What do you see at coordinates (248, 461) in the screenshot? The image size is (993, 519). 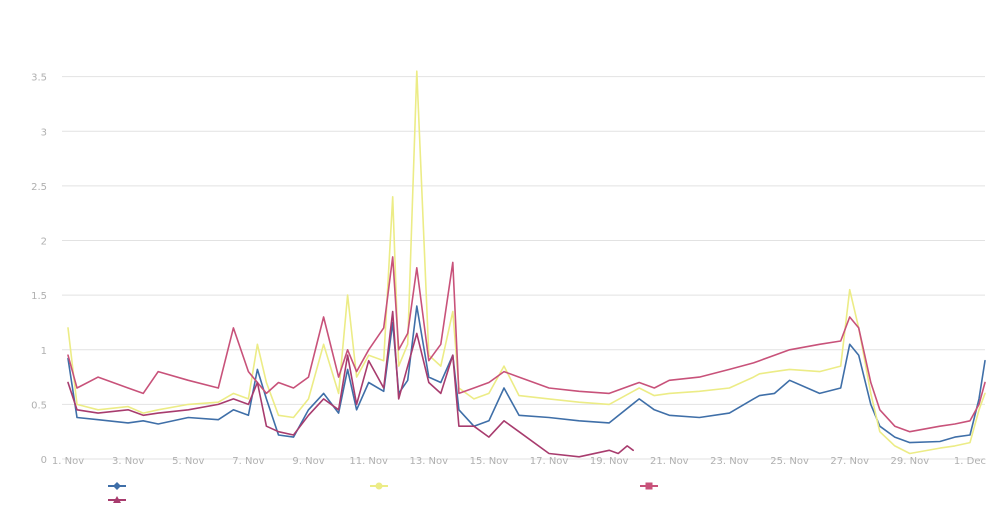 I see `x-tick-label: 7. Nov` at bounding box center [248, 461].